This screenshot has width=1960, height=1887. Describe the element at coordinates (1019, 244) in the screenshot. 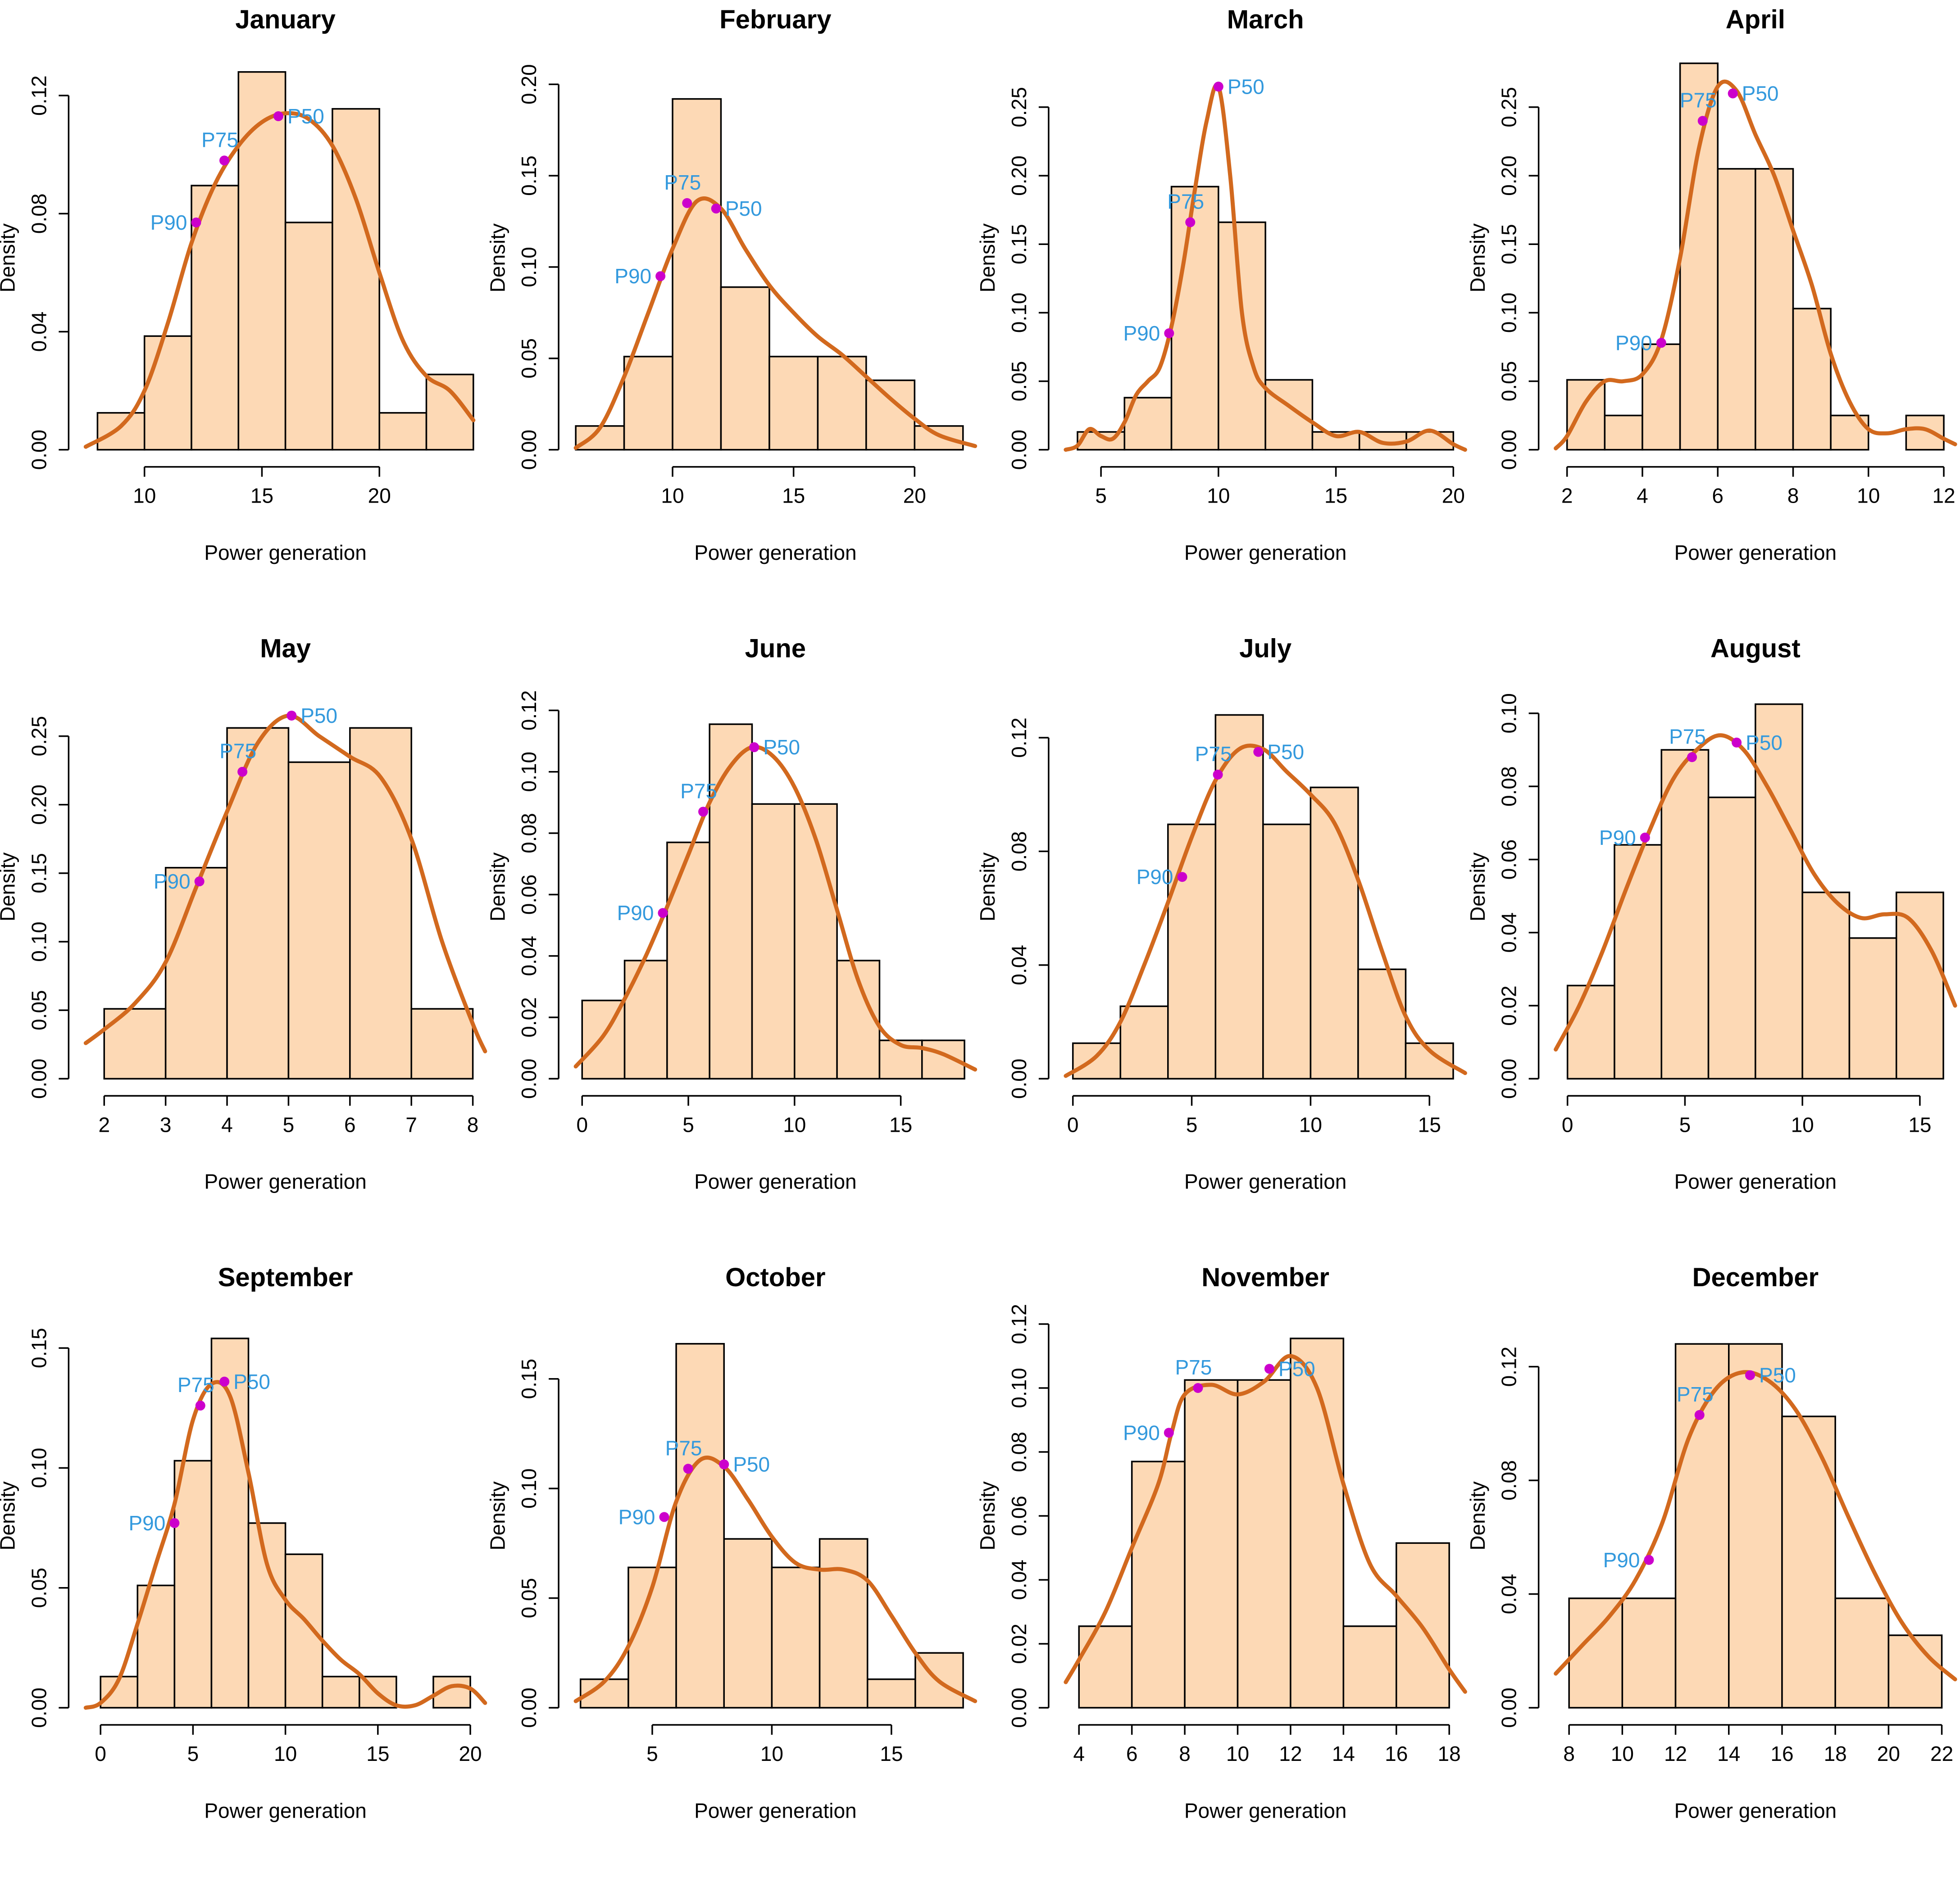

I see `y-tick-label: 0.15` at that location.